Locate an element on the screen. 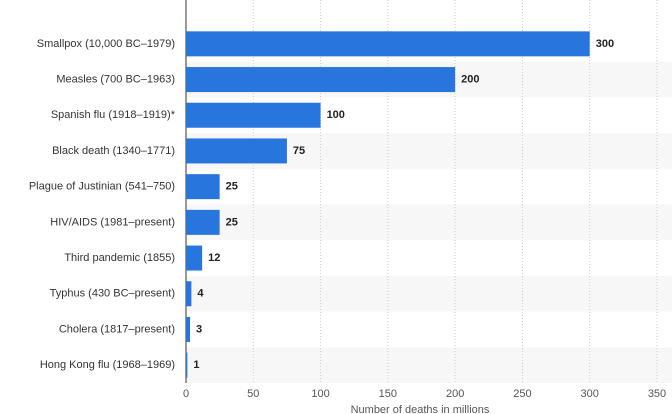 Image resolution: width=672 pixels, height=414 pixels. x-tick-label: 300 is located at coordinates (590, 394).